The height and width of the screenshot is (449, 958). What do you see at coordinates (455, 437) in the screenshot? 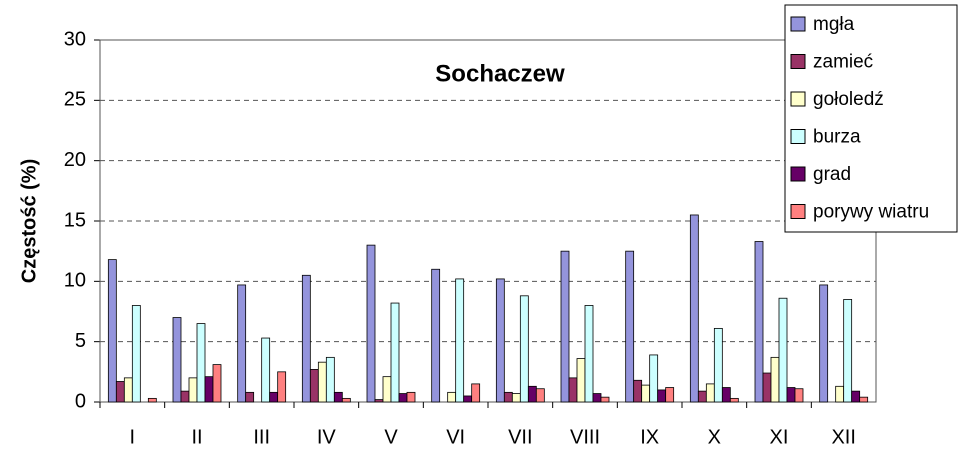
I see `x-tick-label: VI` at bounding box center [455, 437].